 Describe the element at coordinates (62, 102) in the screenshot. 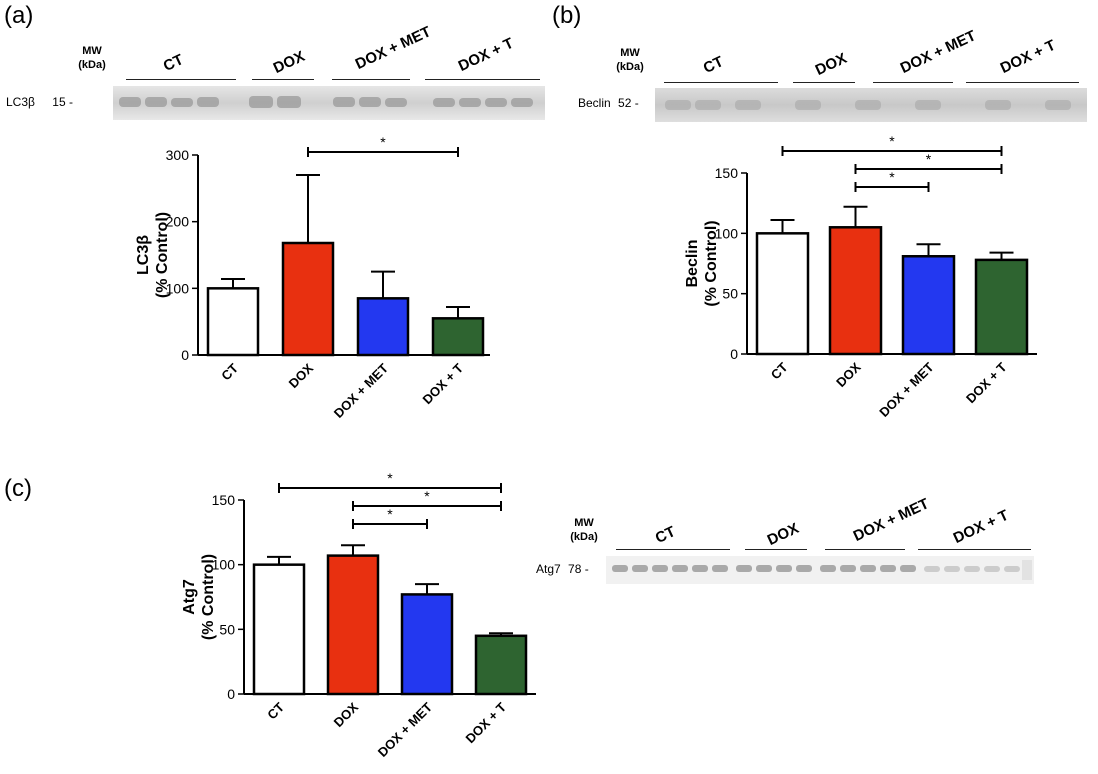

I see `blot-mw-value-a: 15 -` at that location.